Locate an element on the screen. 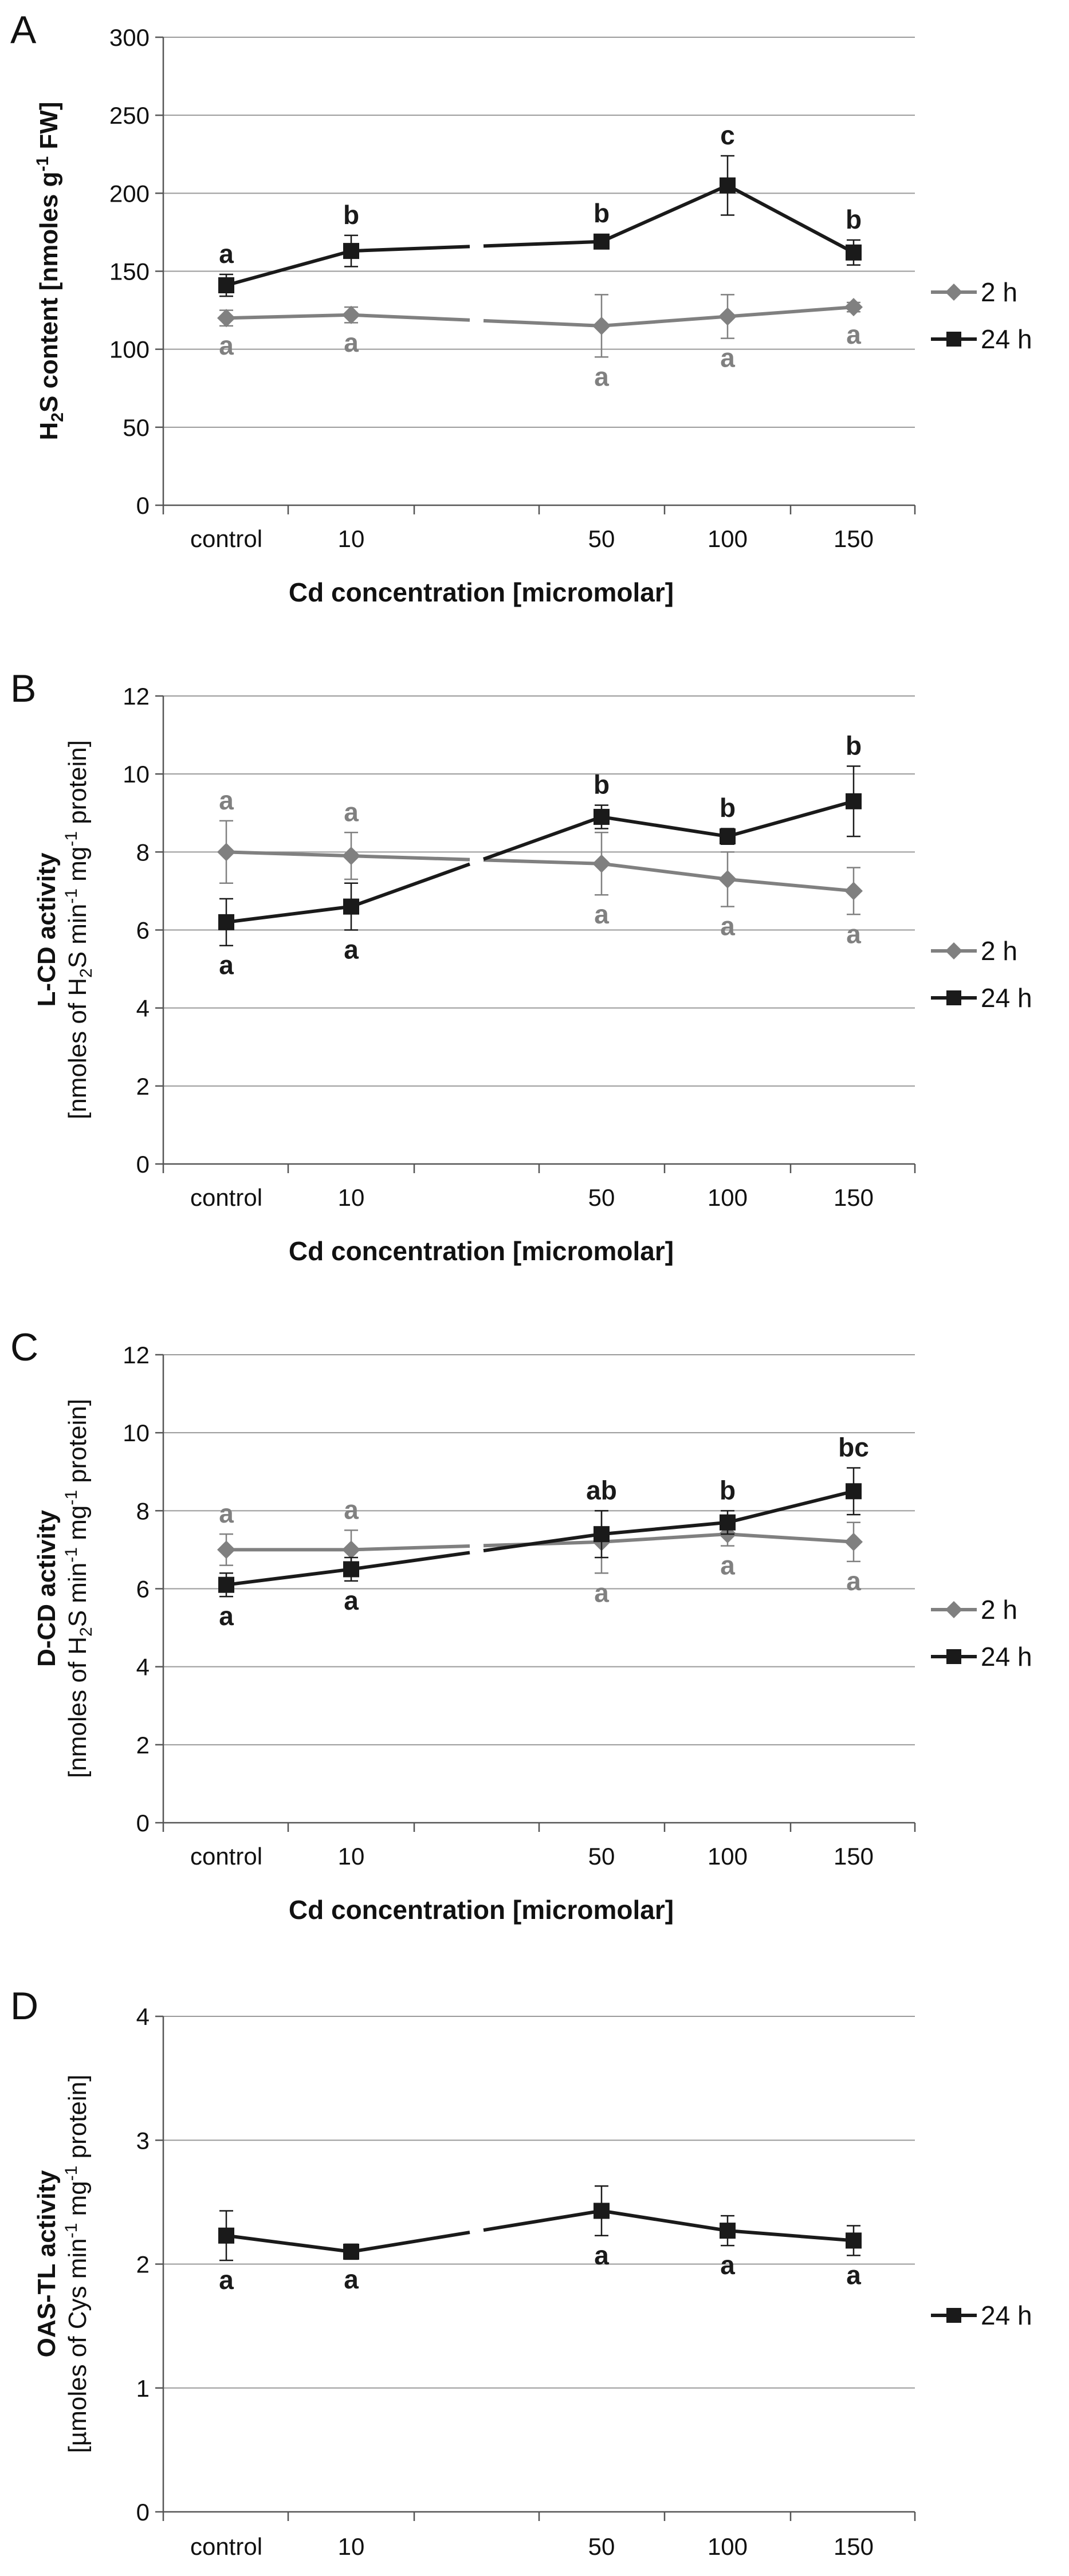 The height and width of the screenshot is (2576, 1069). y-axis-label: L-CD activity is located at coordinates (47, 929).